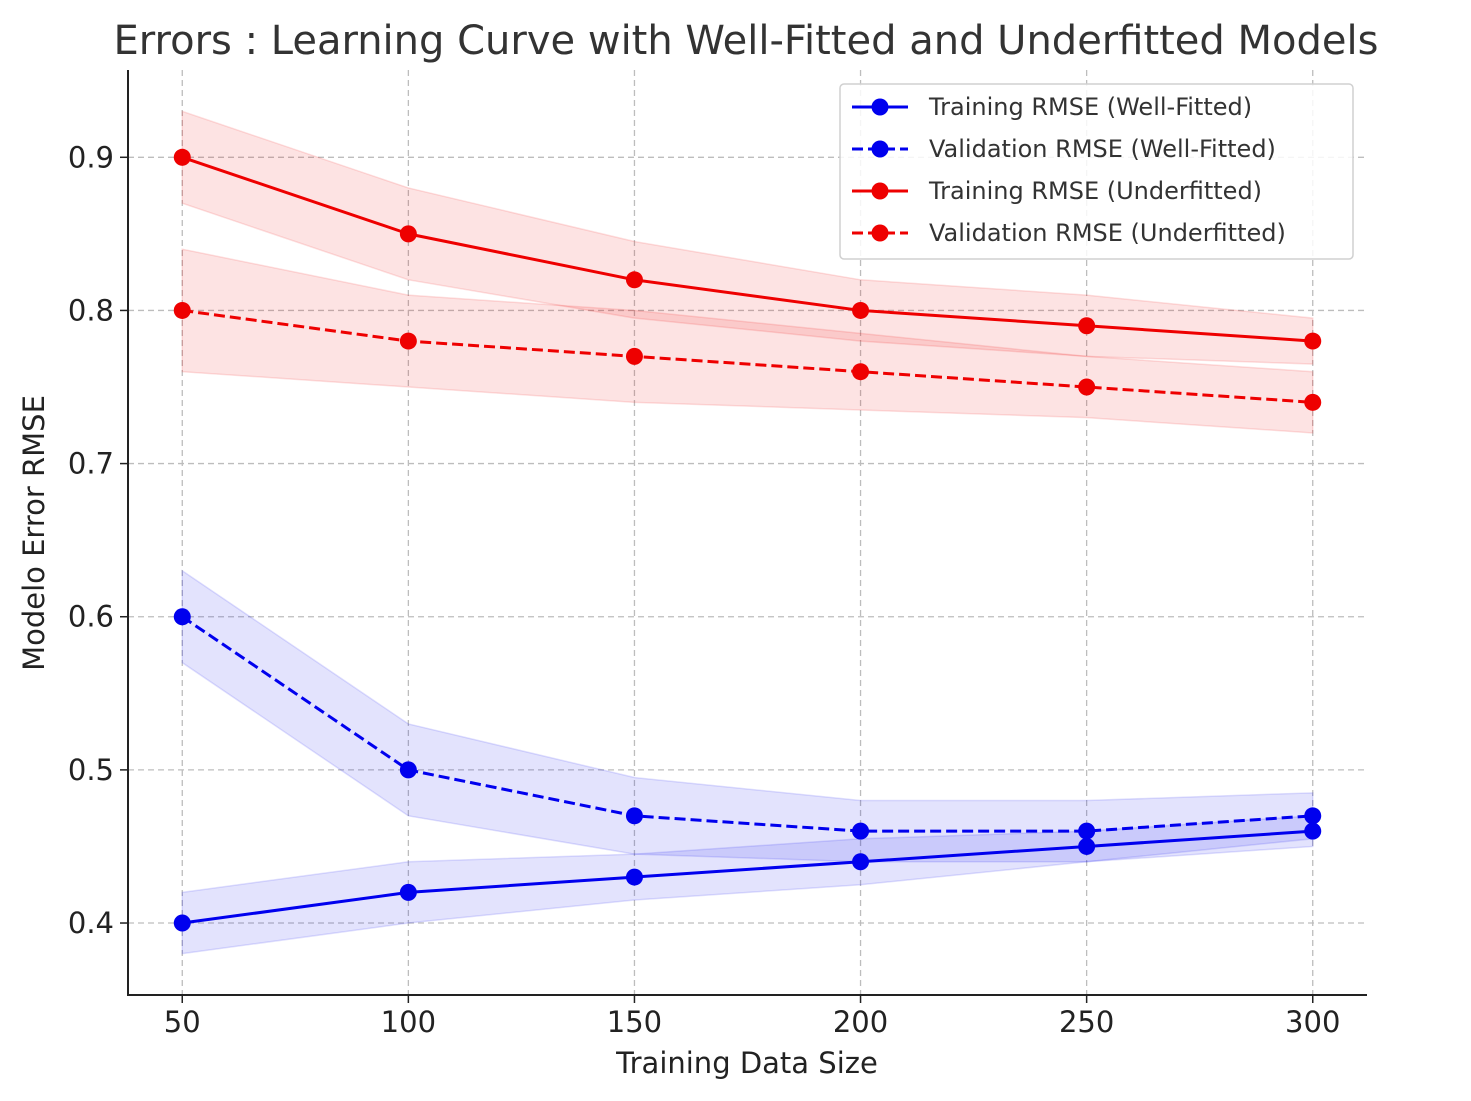 The width and height of the screenshot is (1471, 1101). Describe the element at coordinates (747, 356) in the screenshot. I see `validation-rmse-underfitted-line` at that location.